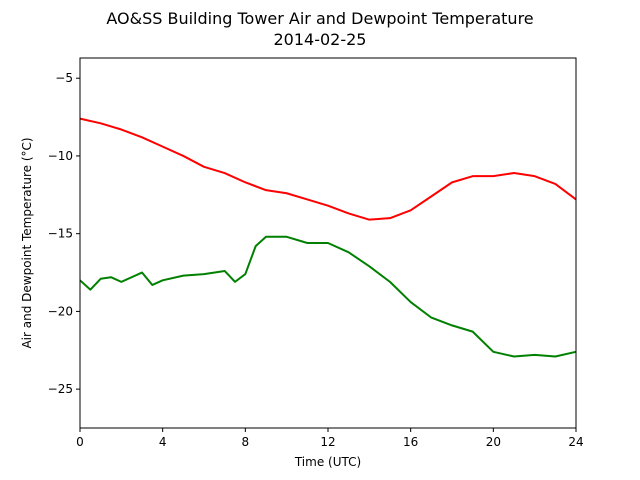 Image resolution: width=640 pixels, height=480 pixels. What do you see at coordinates (60, 311) in the screenshot?
I see `y-tick-label: −20` at bounding box center [60, 311].